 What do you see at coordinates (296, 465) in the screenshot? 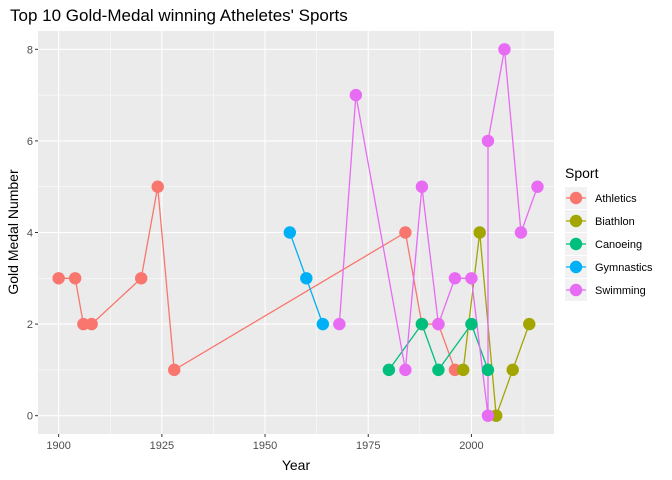
I see `x-axis-title: Year` at bounding box center [296, 465].